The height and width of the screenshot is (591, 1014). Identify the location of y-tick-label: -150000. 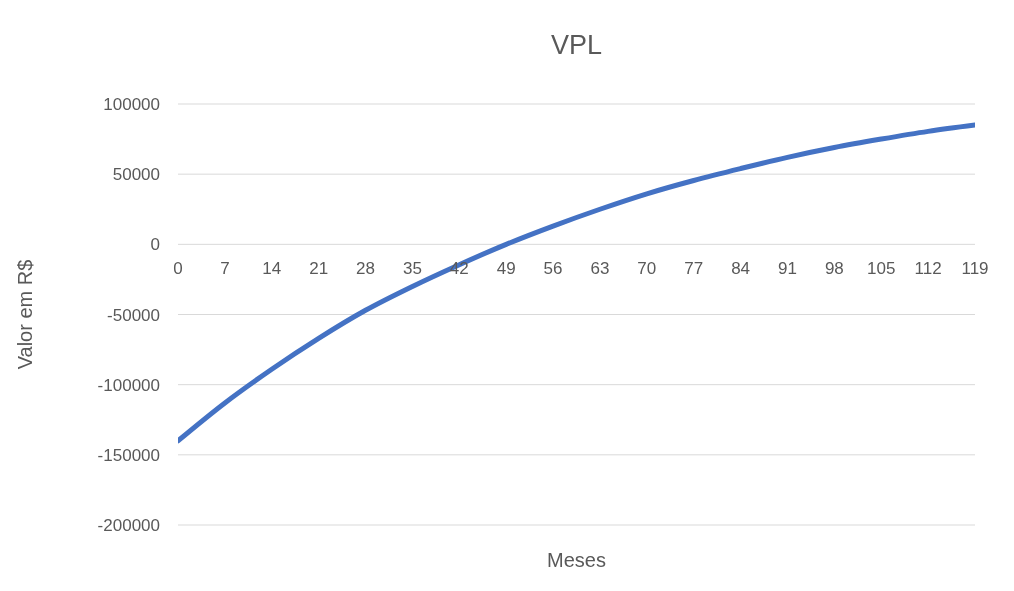
(128, 455).